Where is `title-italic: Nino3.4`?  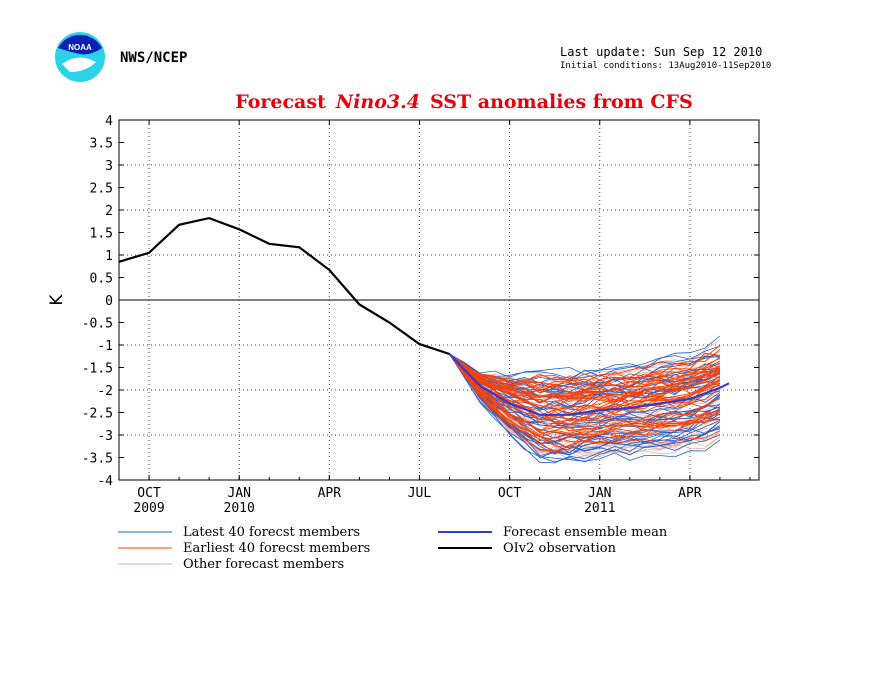
title-italic: Nino3.4 is located at coordinates (377, 102).